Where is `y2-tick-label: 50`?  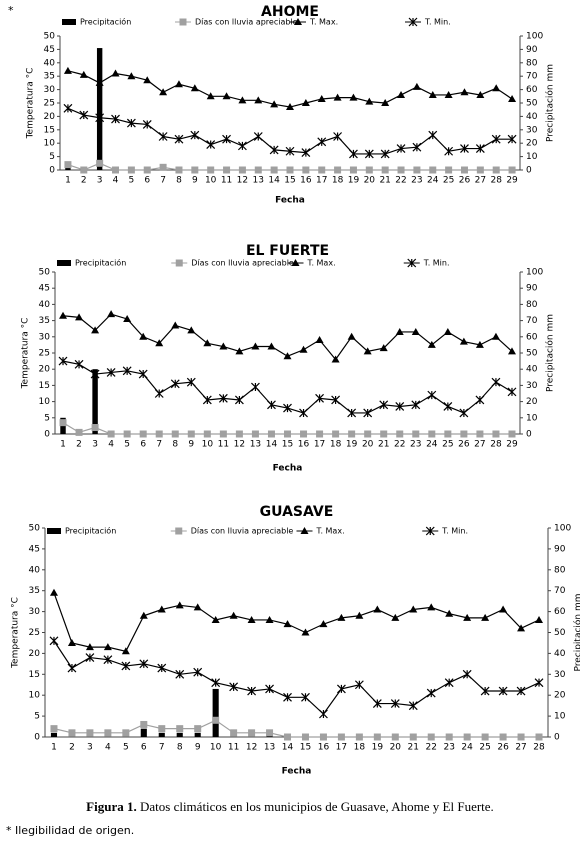 y2-tick-label: 50 is located at coordinates (532, 104).